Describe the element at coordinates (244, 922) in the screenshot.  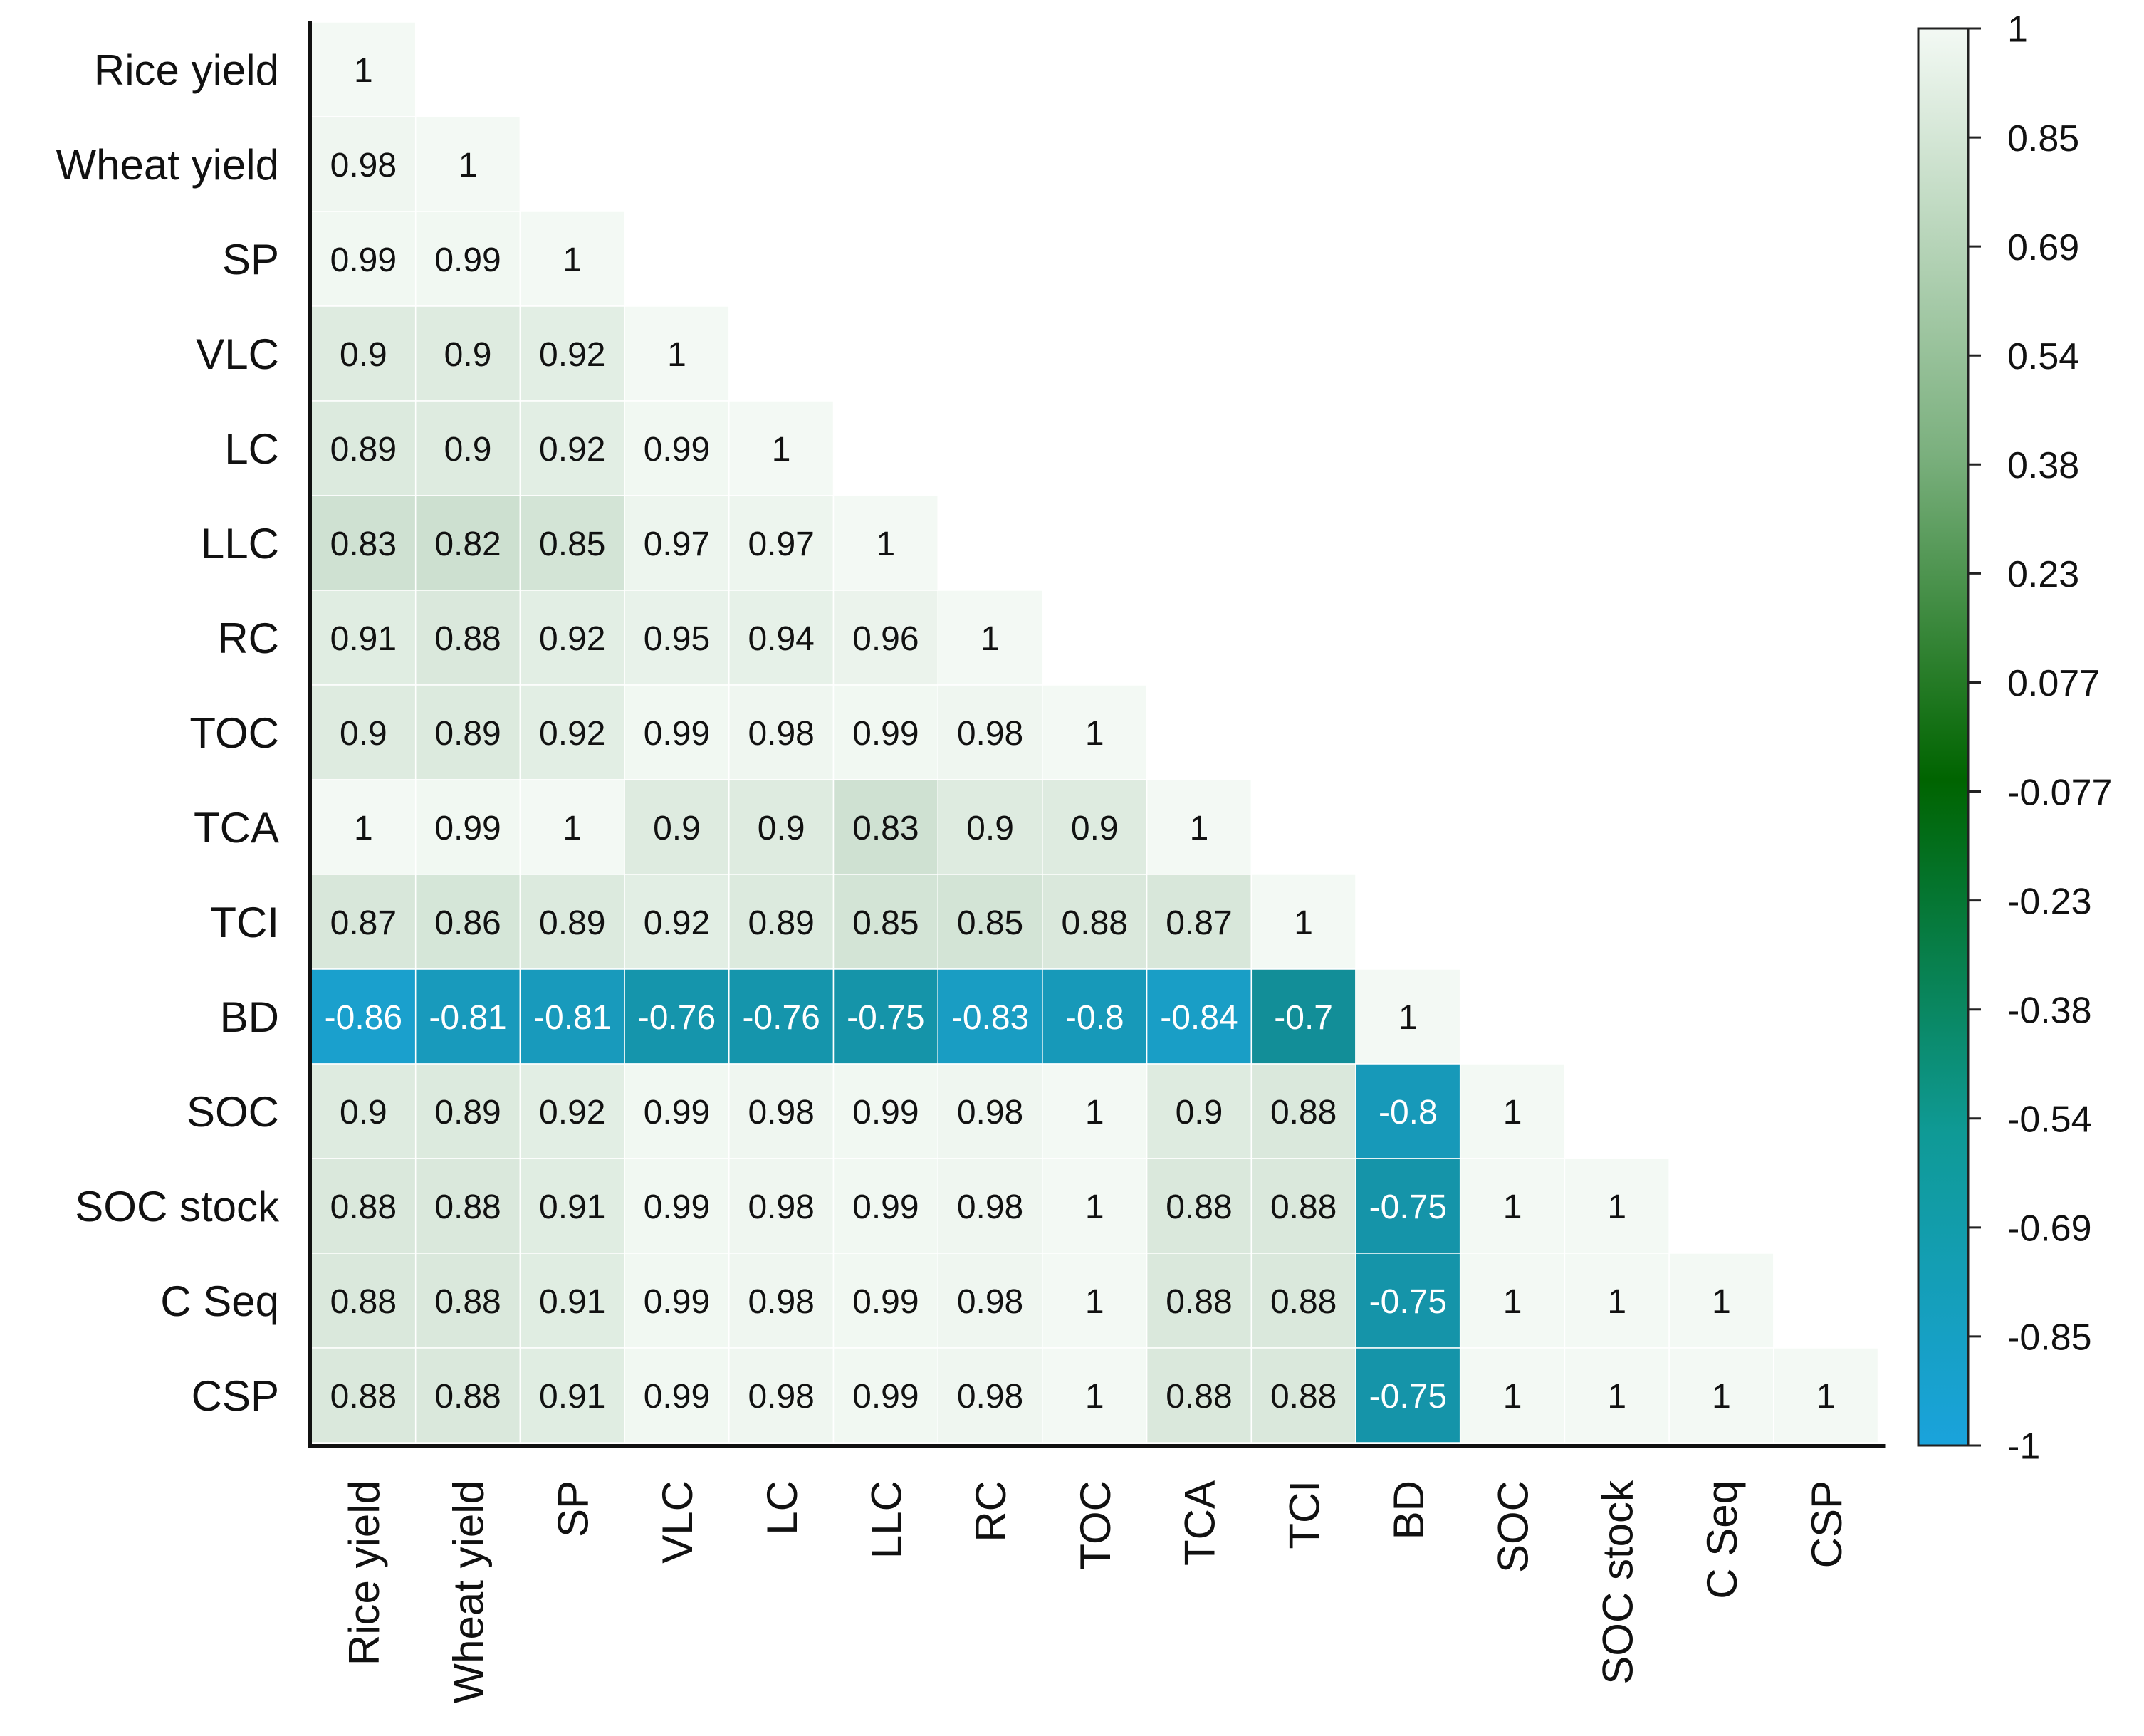
I see `y-tick-label: TCI` at that location.